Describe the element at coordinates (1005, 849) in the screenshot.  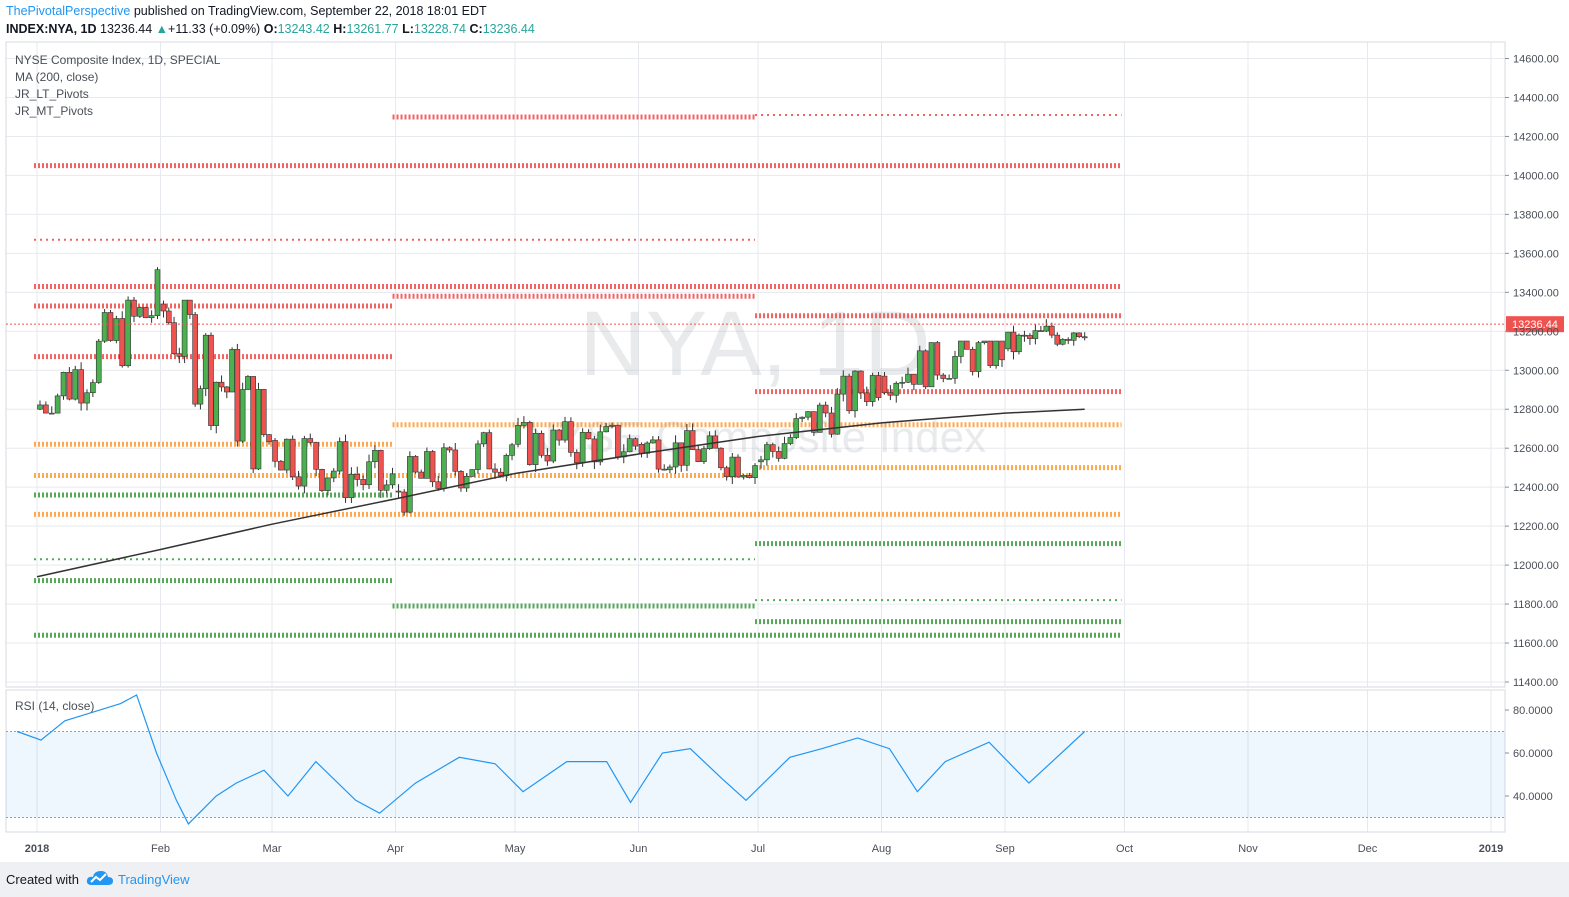
I see `x-tick-label: Sep` at that location.